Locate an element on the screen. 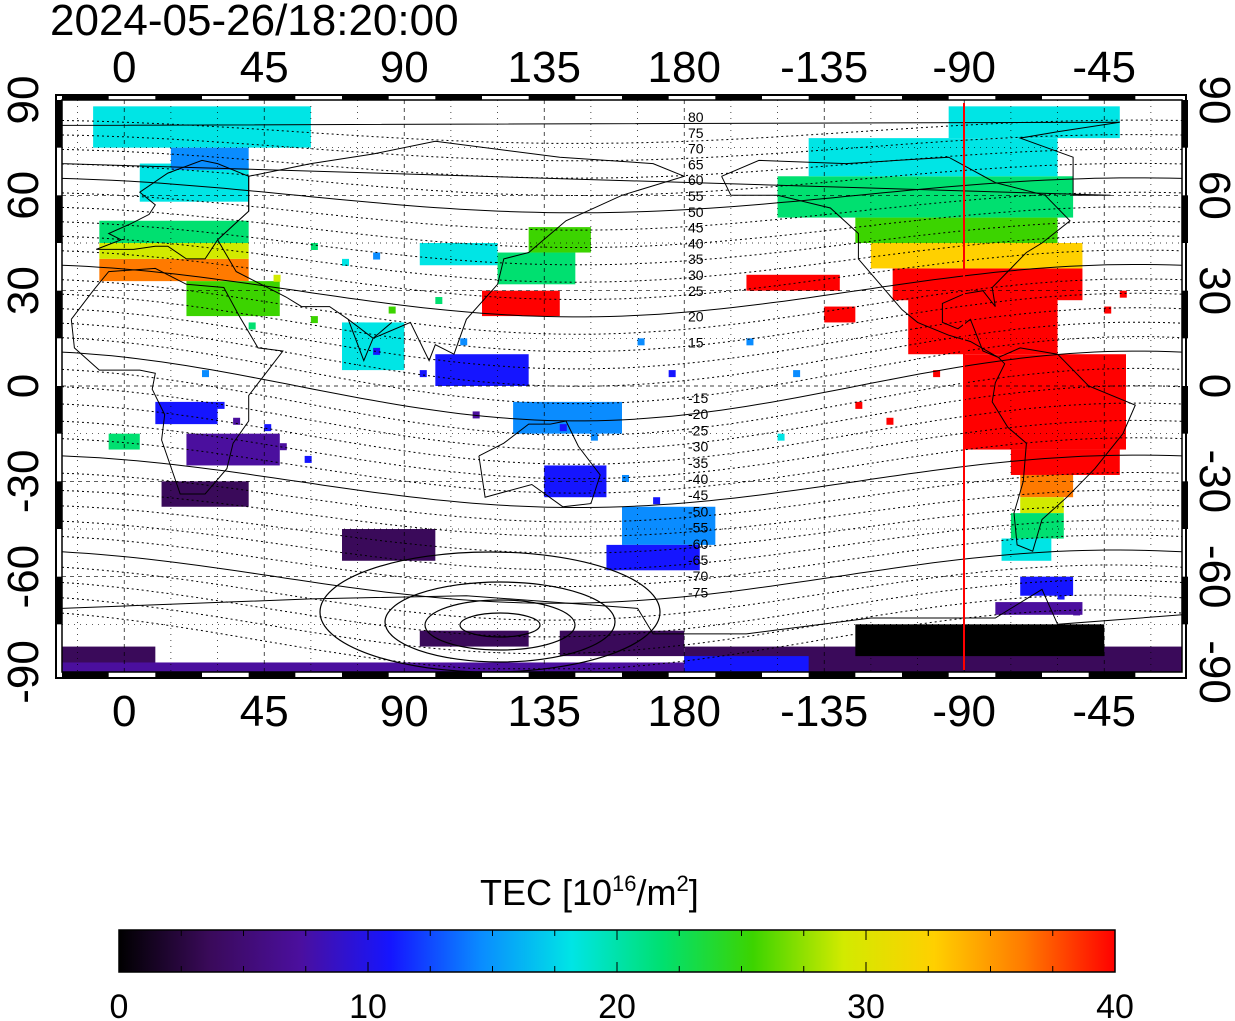 This screenshot has height=1021, width=1235. x-tick-bottom: -90 is located at coordinates (964, 711).